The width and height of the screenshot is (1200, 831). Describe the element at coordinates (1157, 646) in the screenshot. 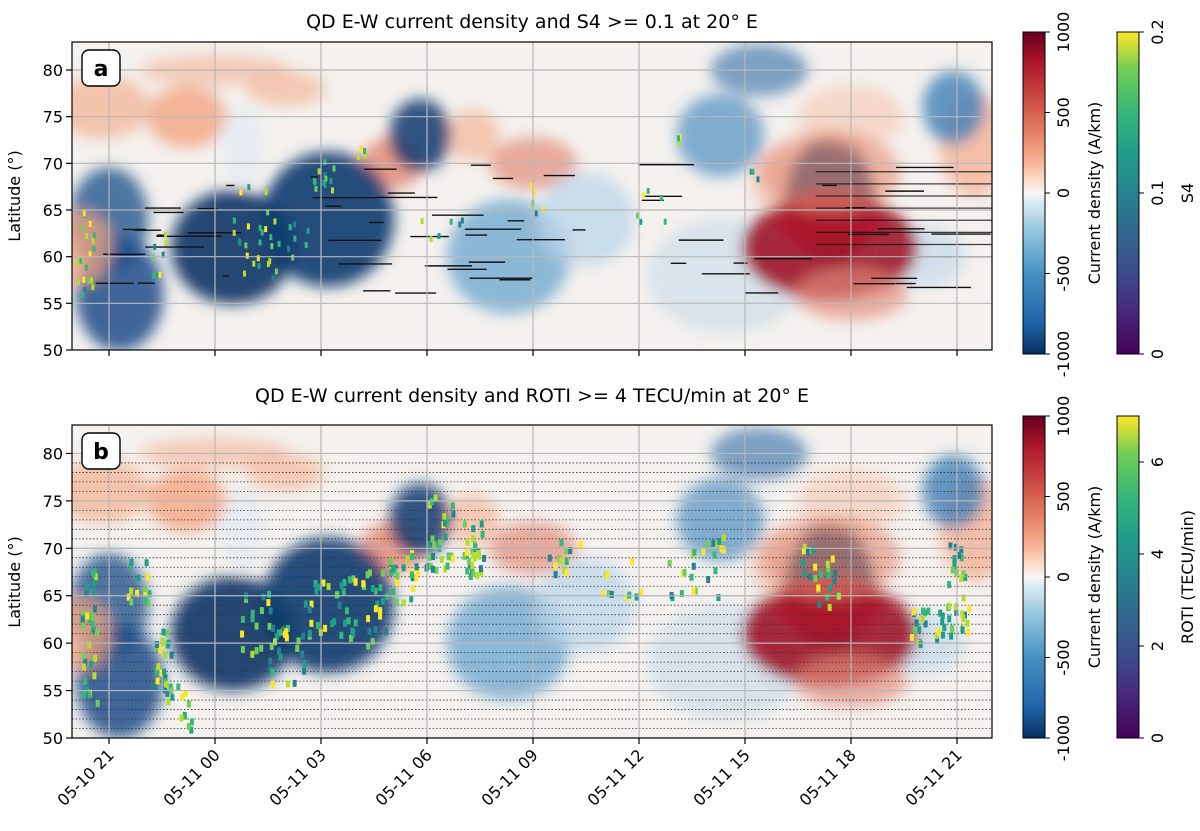

I see `colorbar-tick-label: 2` at that location.